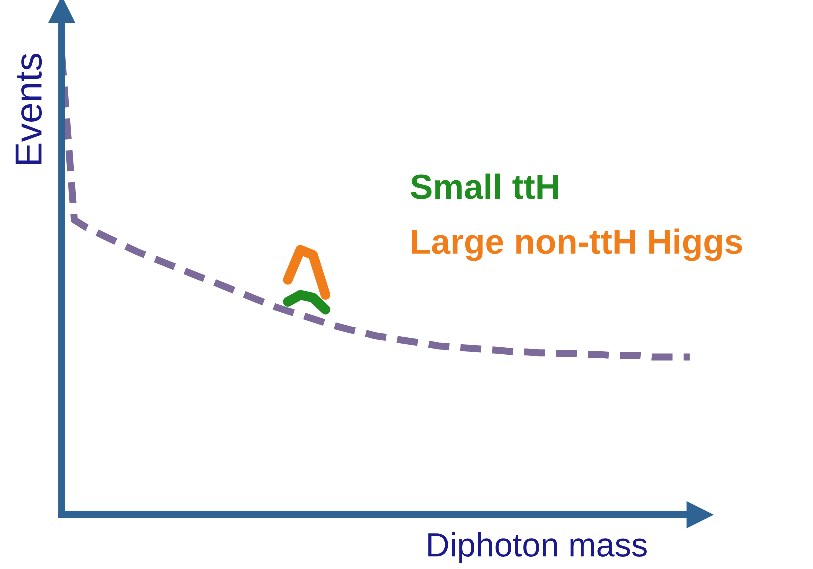 This screenshot has width=813, height=569. What do you see at coordinates (29, 109) in the screenshot?
I see `y-axis-title: Events` at bounding box center [29, 109].